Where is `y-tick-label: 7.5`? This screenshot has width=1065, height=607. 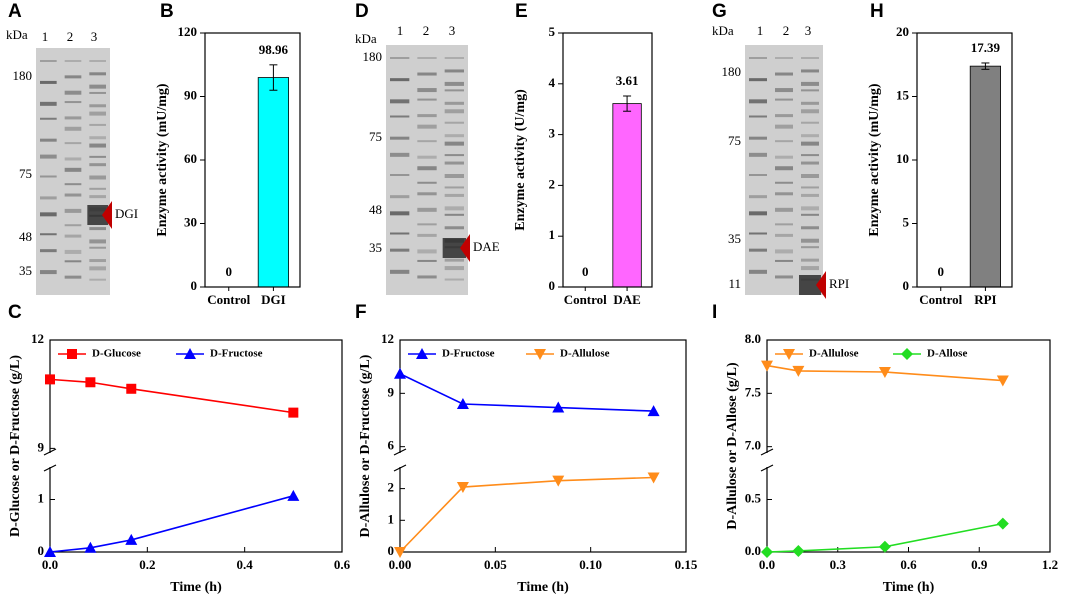
y-tick-label: 7.5 is located at coordinates (753, 391).